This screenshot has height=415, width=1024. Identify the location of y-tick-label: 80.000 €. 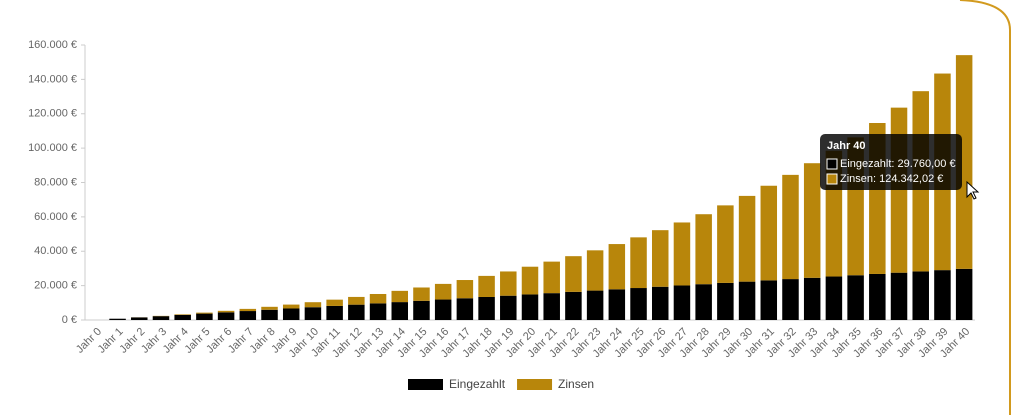
(55, 182).